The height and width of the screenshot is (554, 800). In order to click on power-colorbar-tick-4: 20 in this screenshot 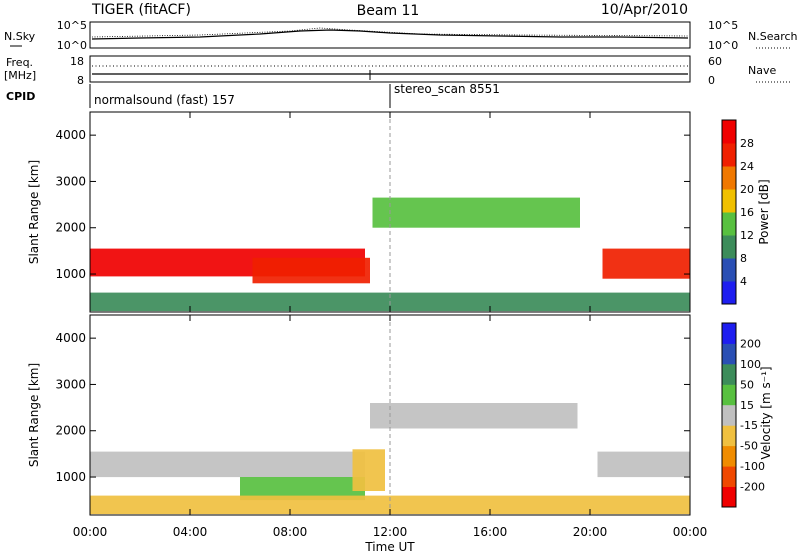, I will do `click(747, 189)`.